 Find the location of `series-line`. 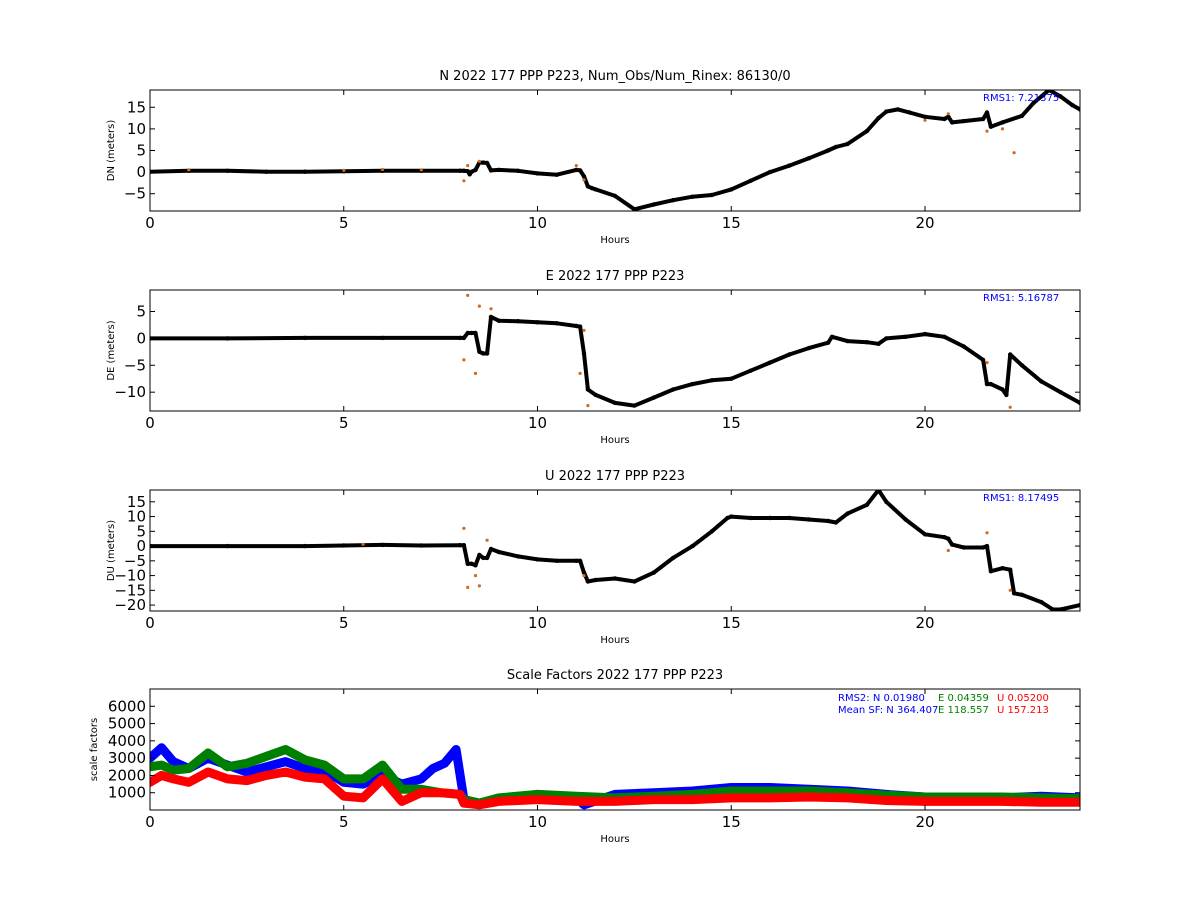

series-line is located at coordinates (615, 150).